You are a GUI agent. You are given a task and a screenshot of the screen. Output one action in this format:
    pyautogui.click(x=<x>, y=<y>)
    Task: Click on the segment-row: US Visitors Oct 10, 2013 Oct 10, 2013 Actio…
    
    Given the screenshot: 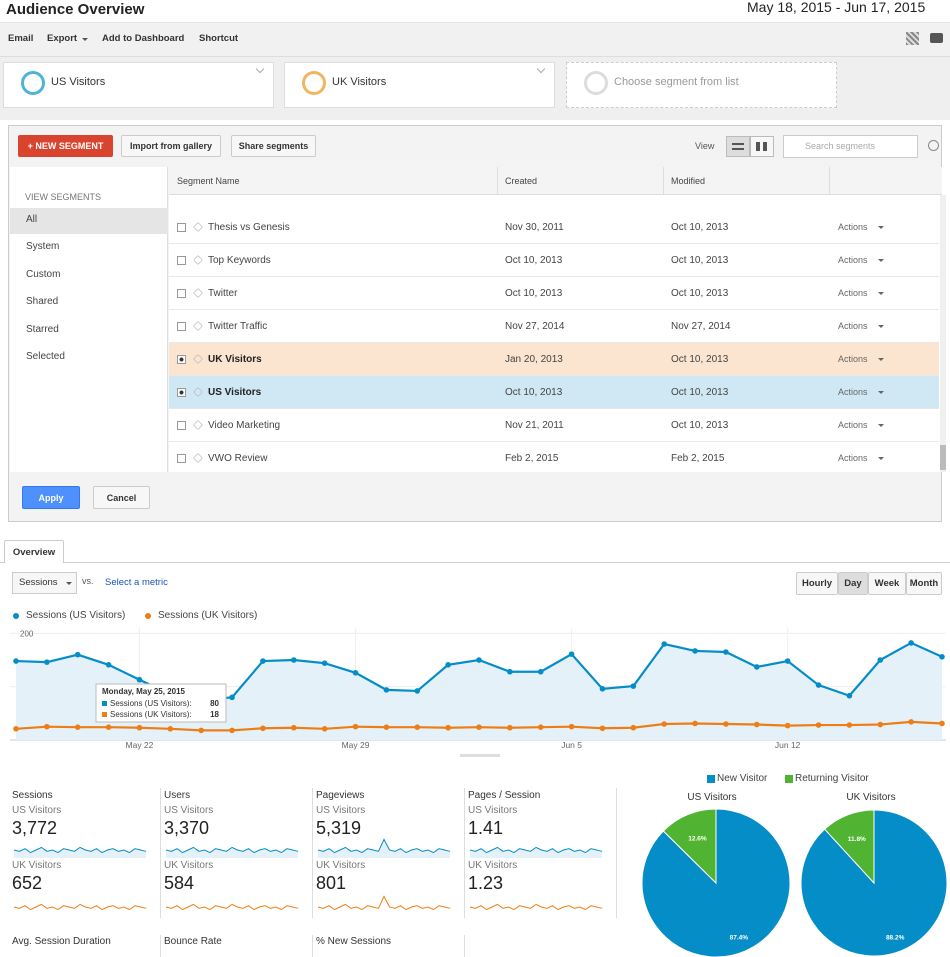 What is the action you would take?
    pyautogui.click(x=554, y=392)
    